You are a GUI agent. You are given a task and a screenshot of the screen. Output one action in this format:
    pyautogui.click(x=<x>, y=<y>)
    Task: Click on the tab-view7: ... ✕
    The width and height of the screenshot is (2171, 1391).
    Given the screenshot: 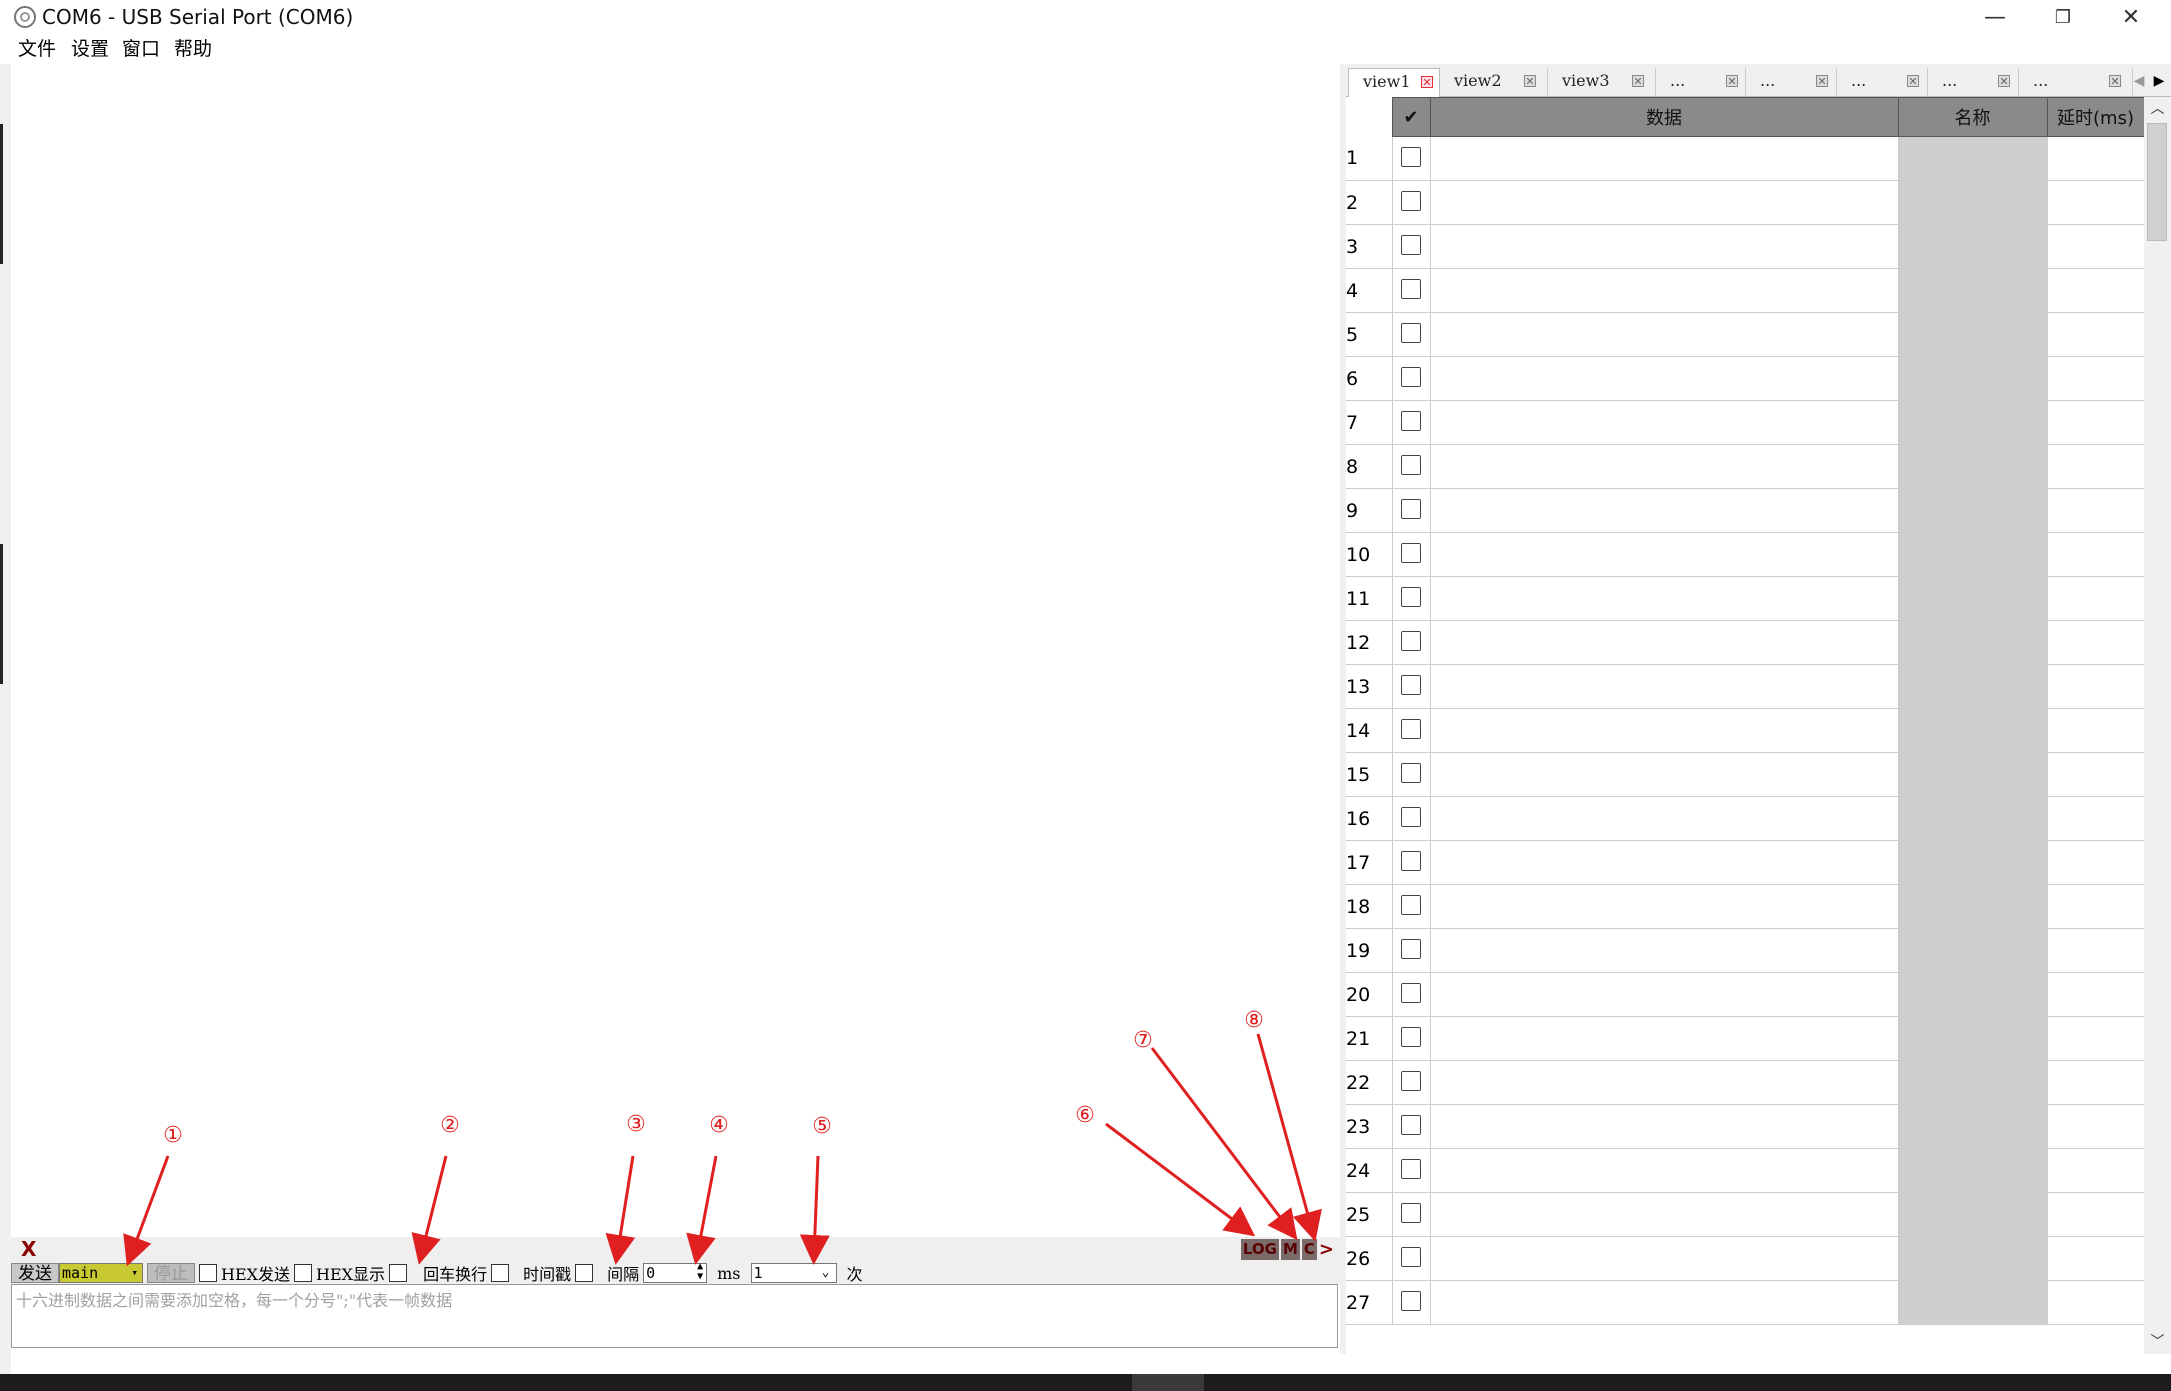 What is the action you would take?
    pyautogui.click(x=1973, y=82)
    